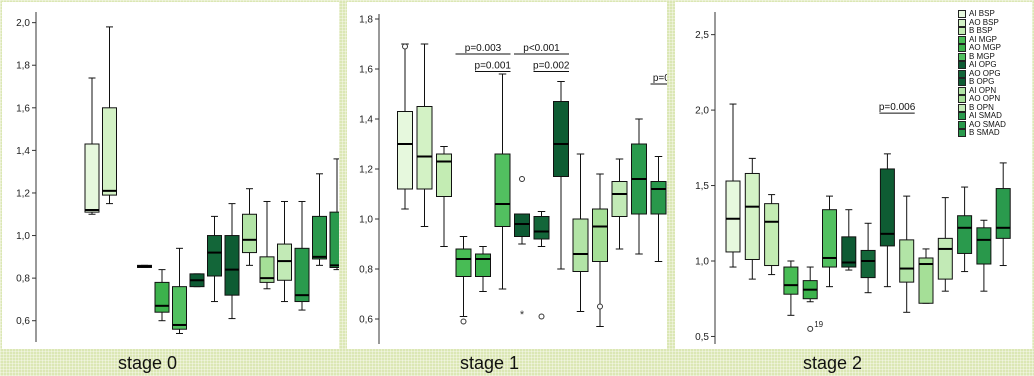  I want to click on box-ai-opg, so click(197, 280).